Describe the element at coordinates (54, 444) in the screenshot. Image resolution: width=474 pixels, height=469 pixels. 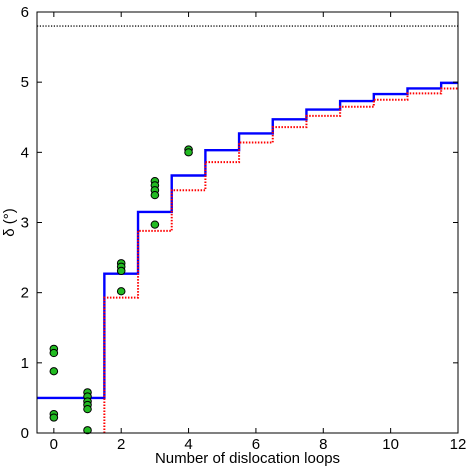
I see `x-tick-label: 0` at that location.